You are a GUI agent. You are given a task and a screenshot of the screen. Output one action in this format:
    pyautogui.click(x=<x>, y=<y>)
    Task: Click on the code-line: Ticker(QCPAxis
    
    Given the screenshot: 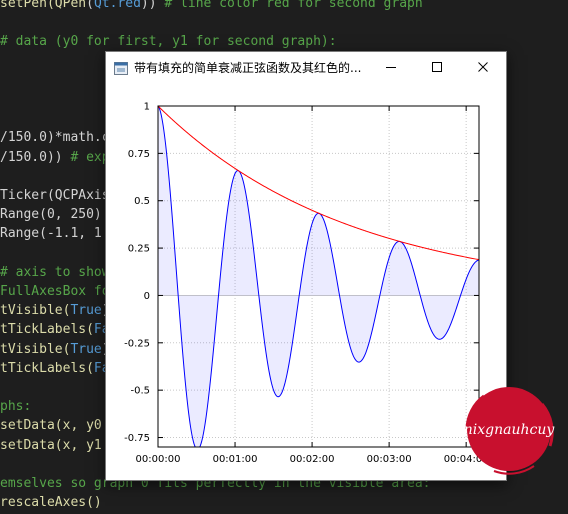 What is the action you would take?
    pyautogui.click(x=55, y=195)
    